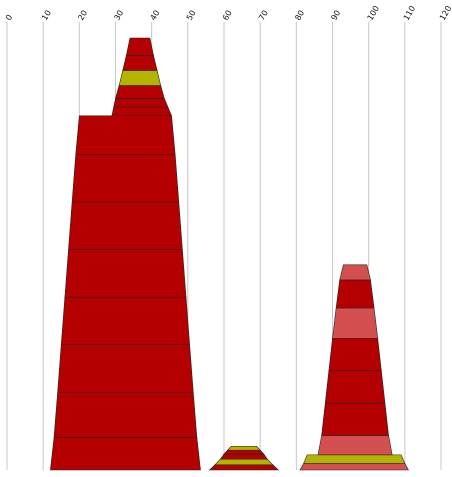 The image size is (452, 477). What do you see at coordinates (263, 15) in the screenshot?
I see `x-tick-label: 70` at bounding box center [263, 15].